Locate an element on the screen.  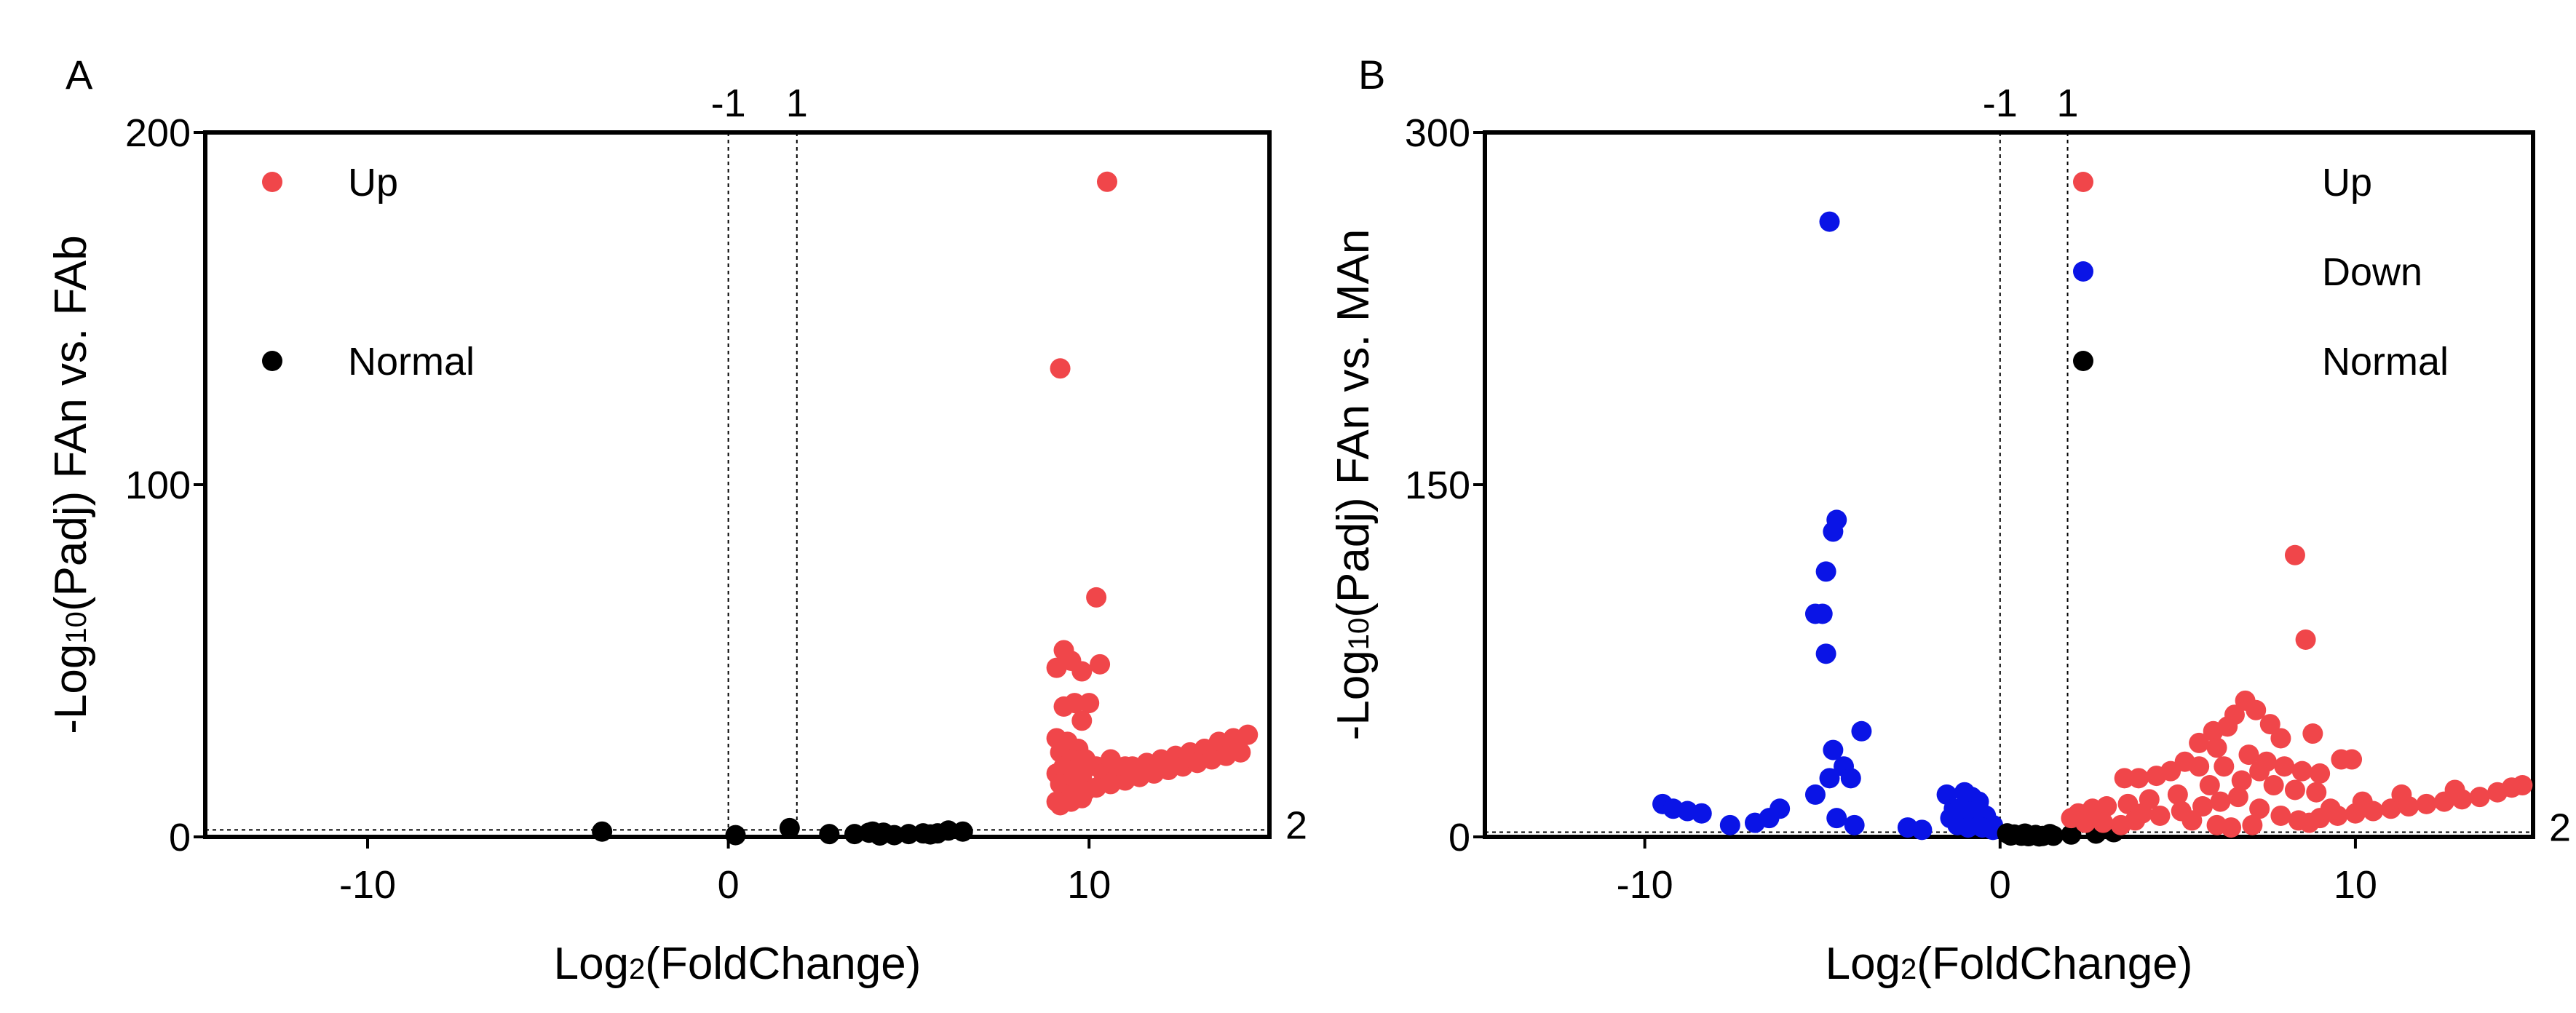
panel-label: A is located at coordinates (79, 75).